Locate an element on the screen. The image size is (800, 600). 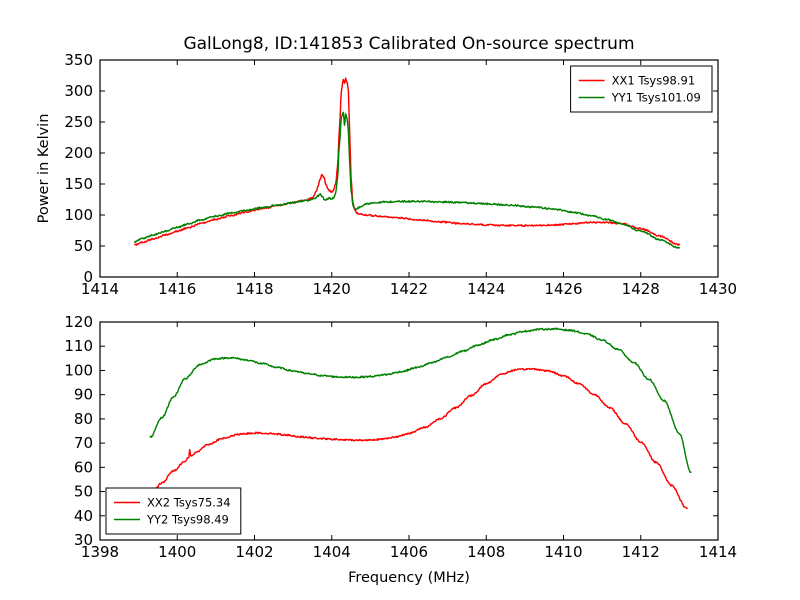
x-axis-label: Frequency (MHz) is located at coordinates (409, 578).